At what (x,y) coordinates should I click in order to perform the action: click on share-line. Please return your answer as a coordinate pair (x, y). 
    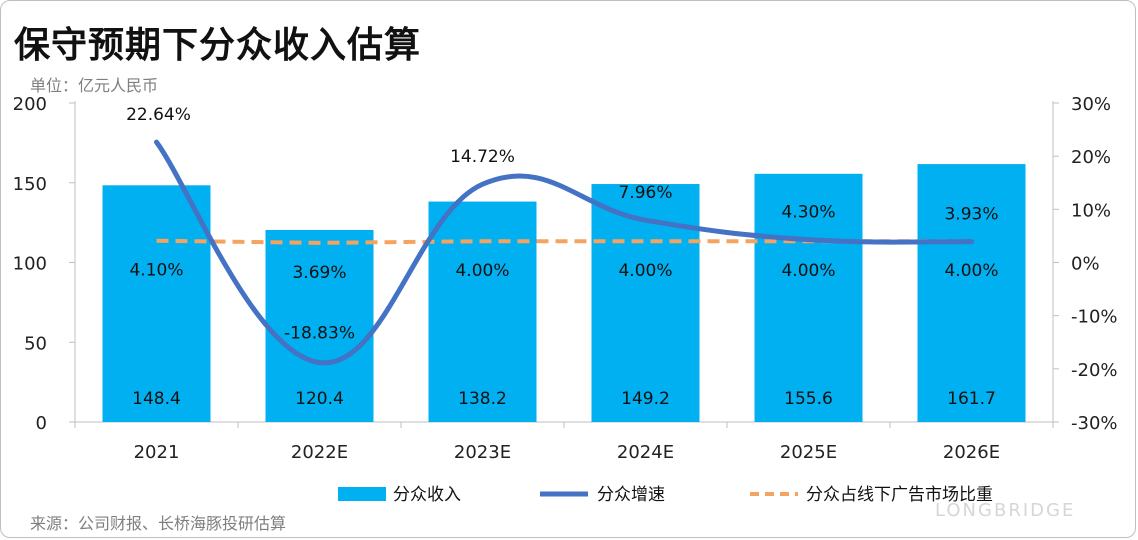
    Looking at the image, I should click on (564, 241).